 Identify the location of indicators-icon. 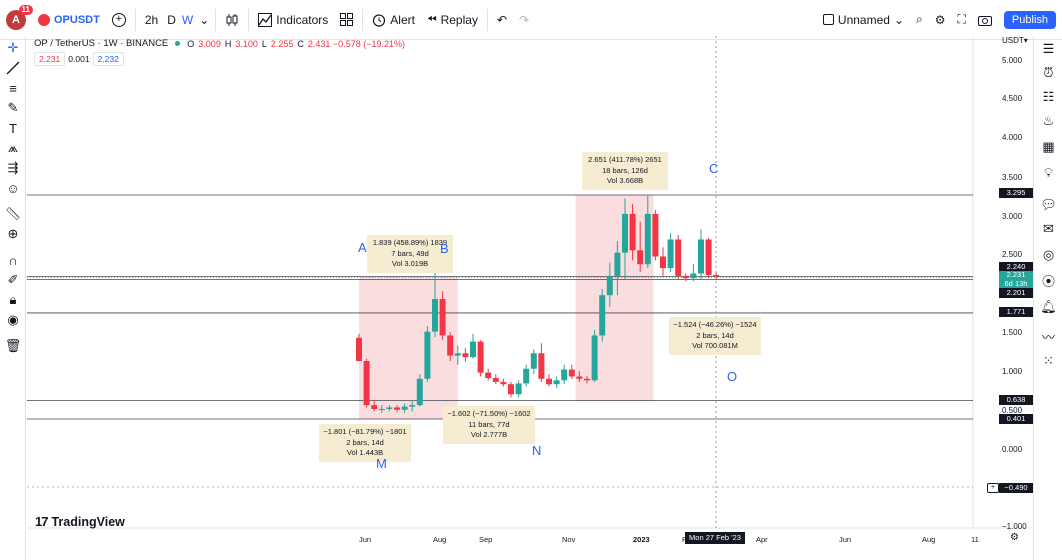
(265, 19).